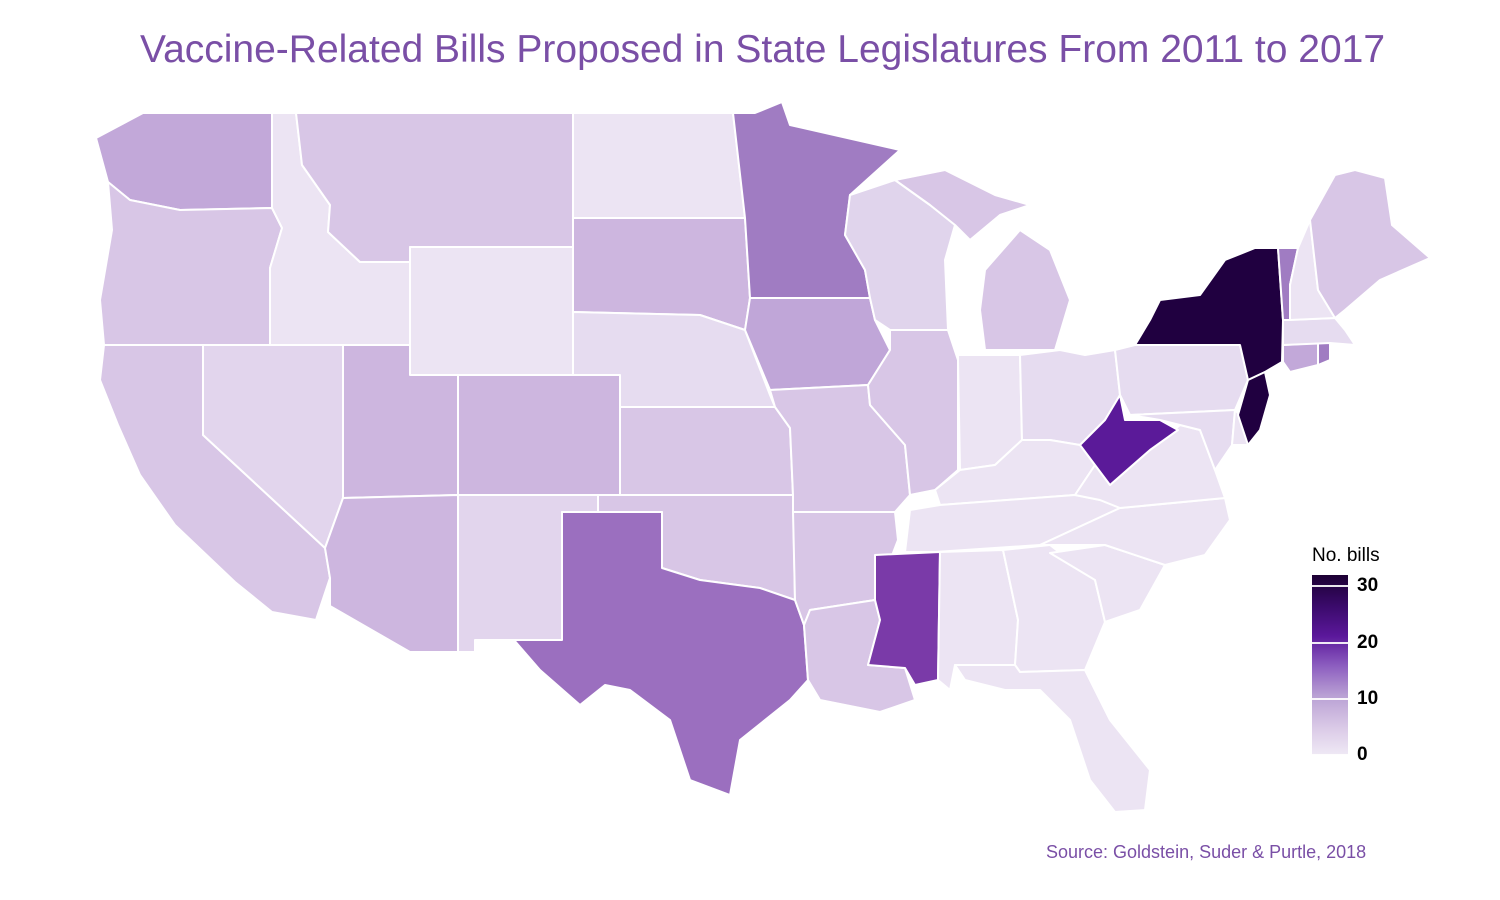  What do you see at coordinates (661, 653) in the screenshot?
I see `state-TX` at bounding box center [661, 653].